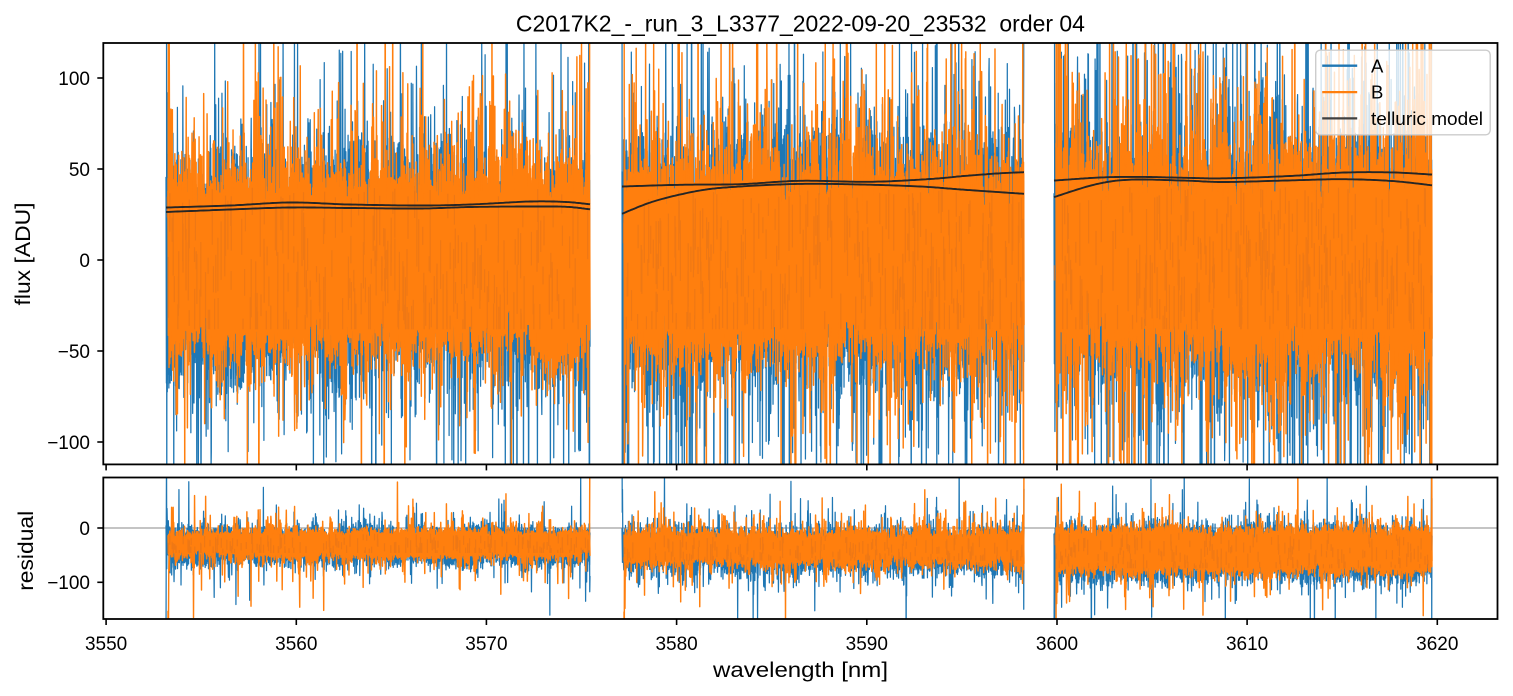 The image size is (1513, 696). I want to click on svg-text: flux [ADU], so click(23, 254).